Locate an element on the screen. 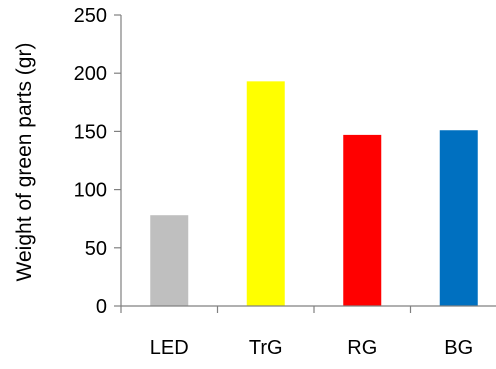 Image resolution: width=496 pixels, height=369 pixels. bar-led is located at coordinates (169, 260).